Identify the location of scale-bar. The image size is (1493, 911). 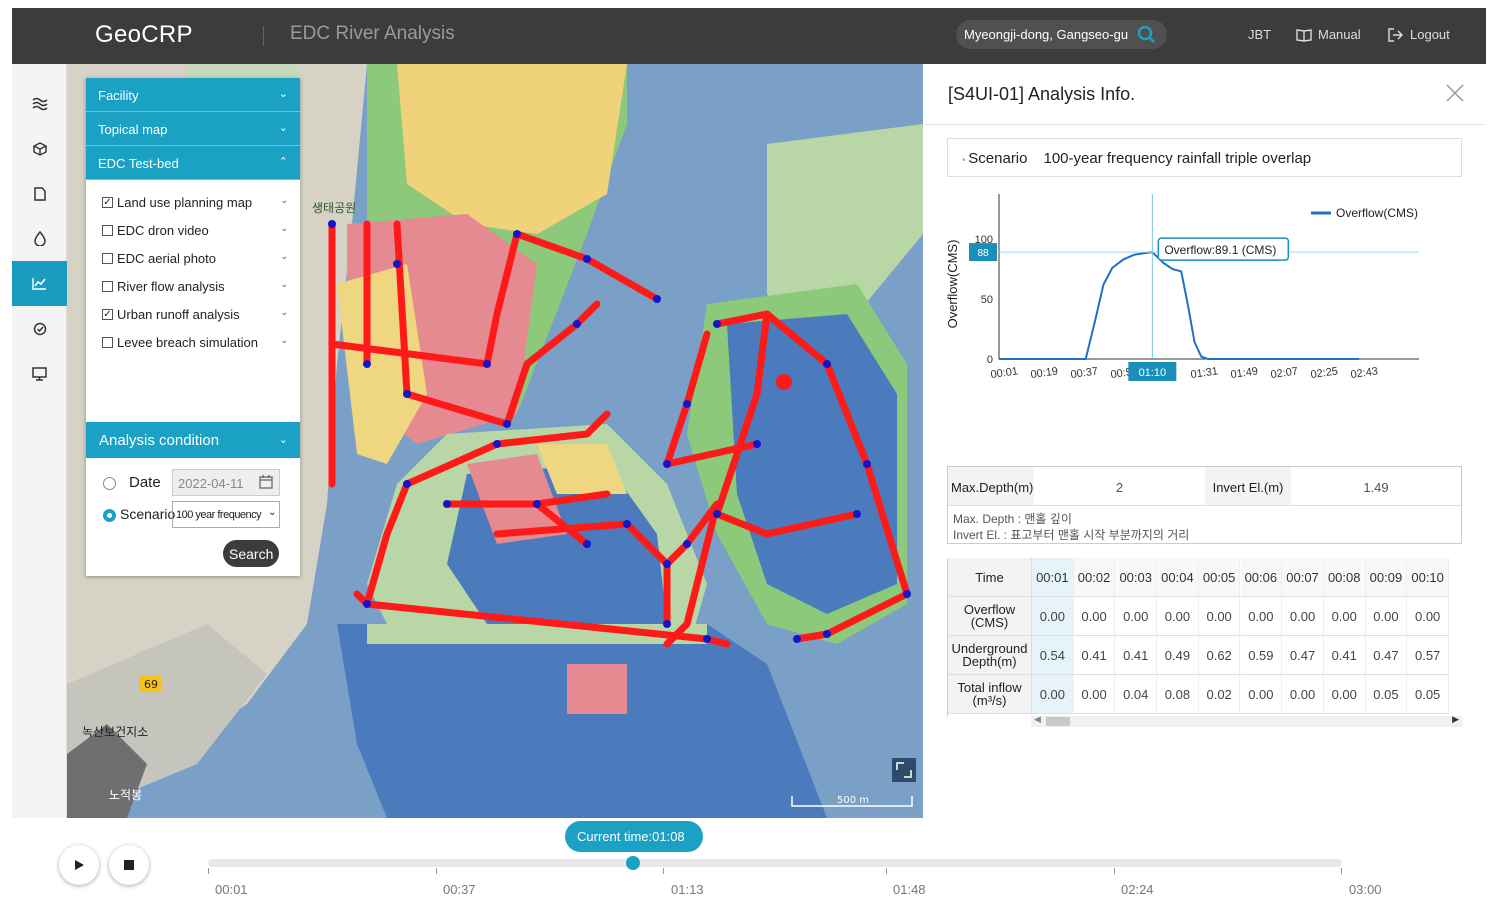
(852, 801).